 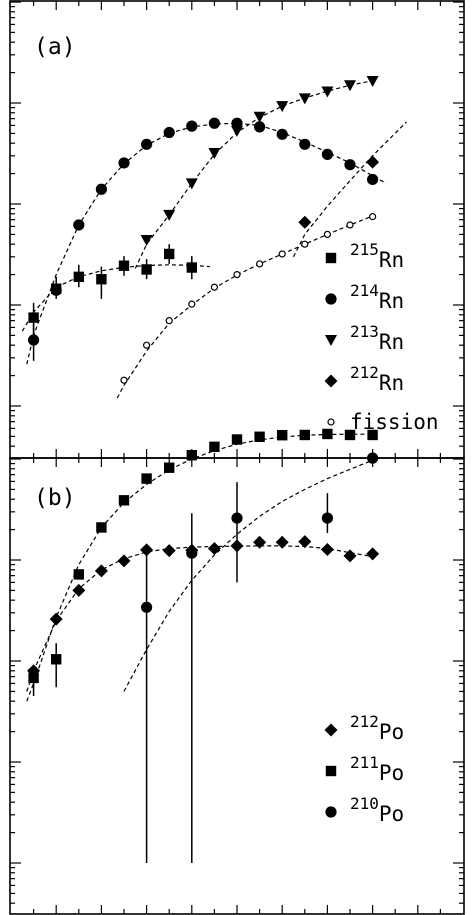 What do you see at coordinates (331, 381) in the screenshot?
I see `legend-marker-212rn` at bounding box center [331, 381].